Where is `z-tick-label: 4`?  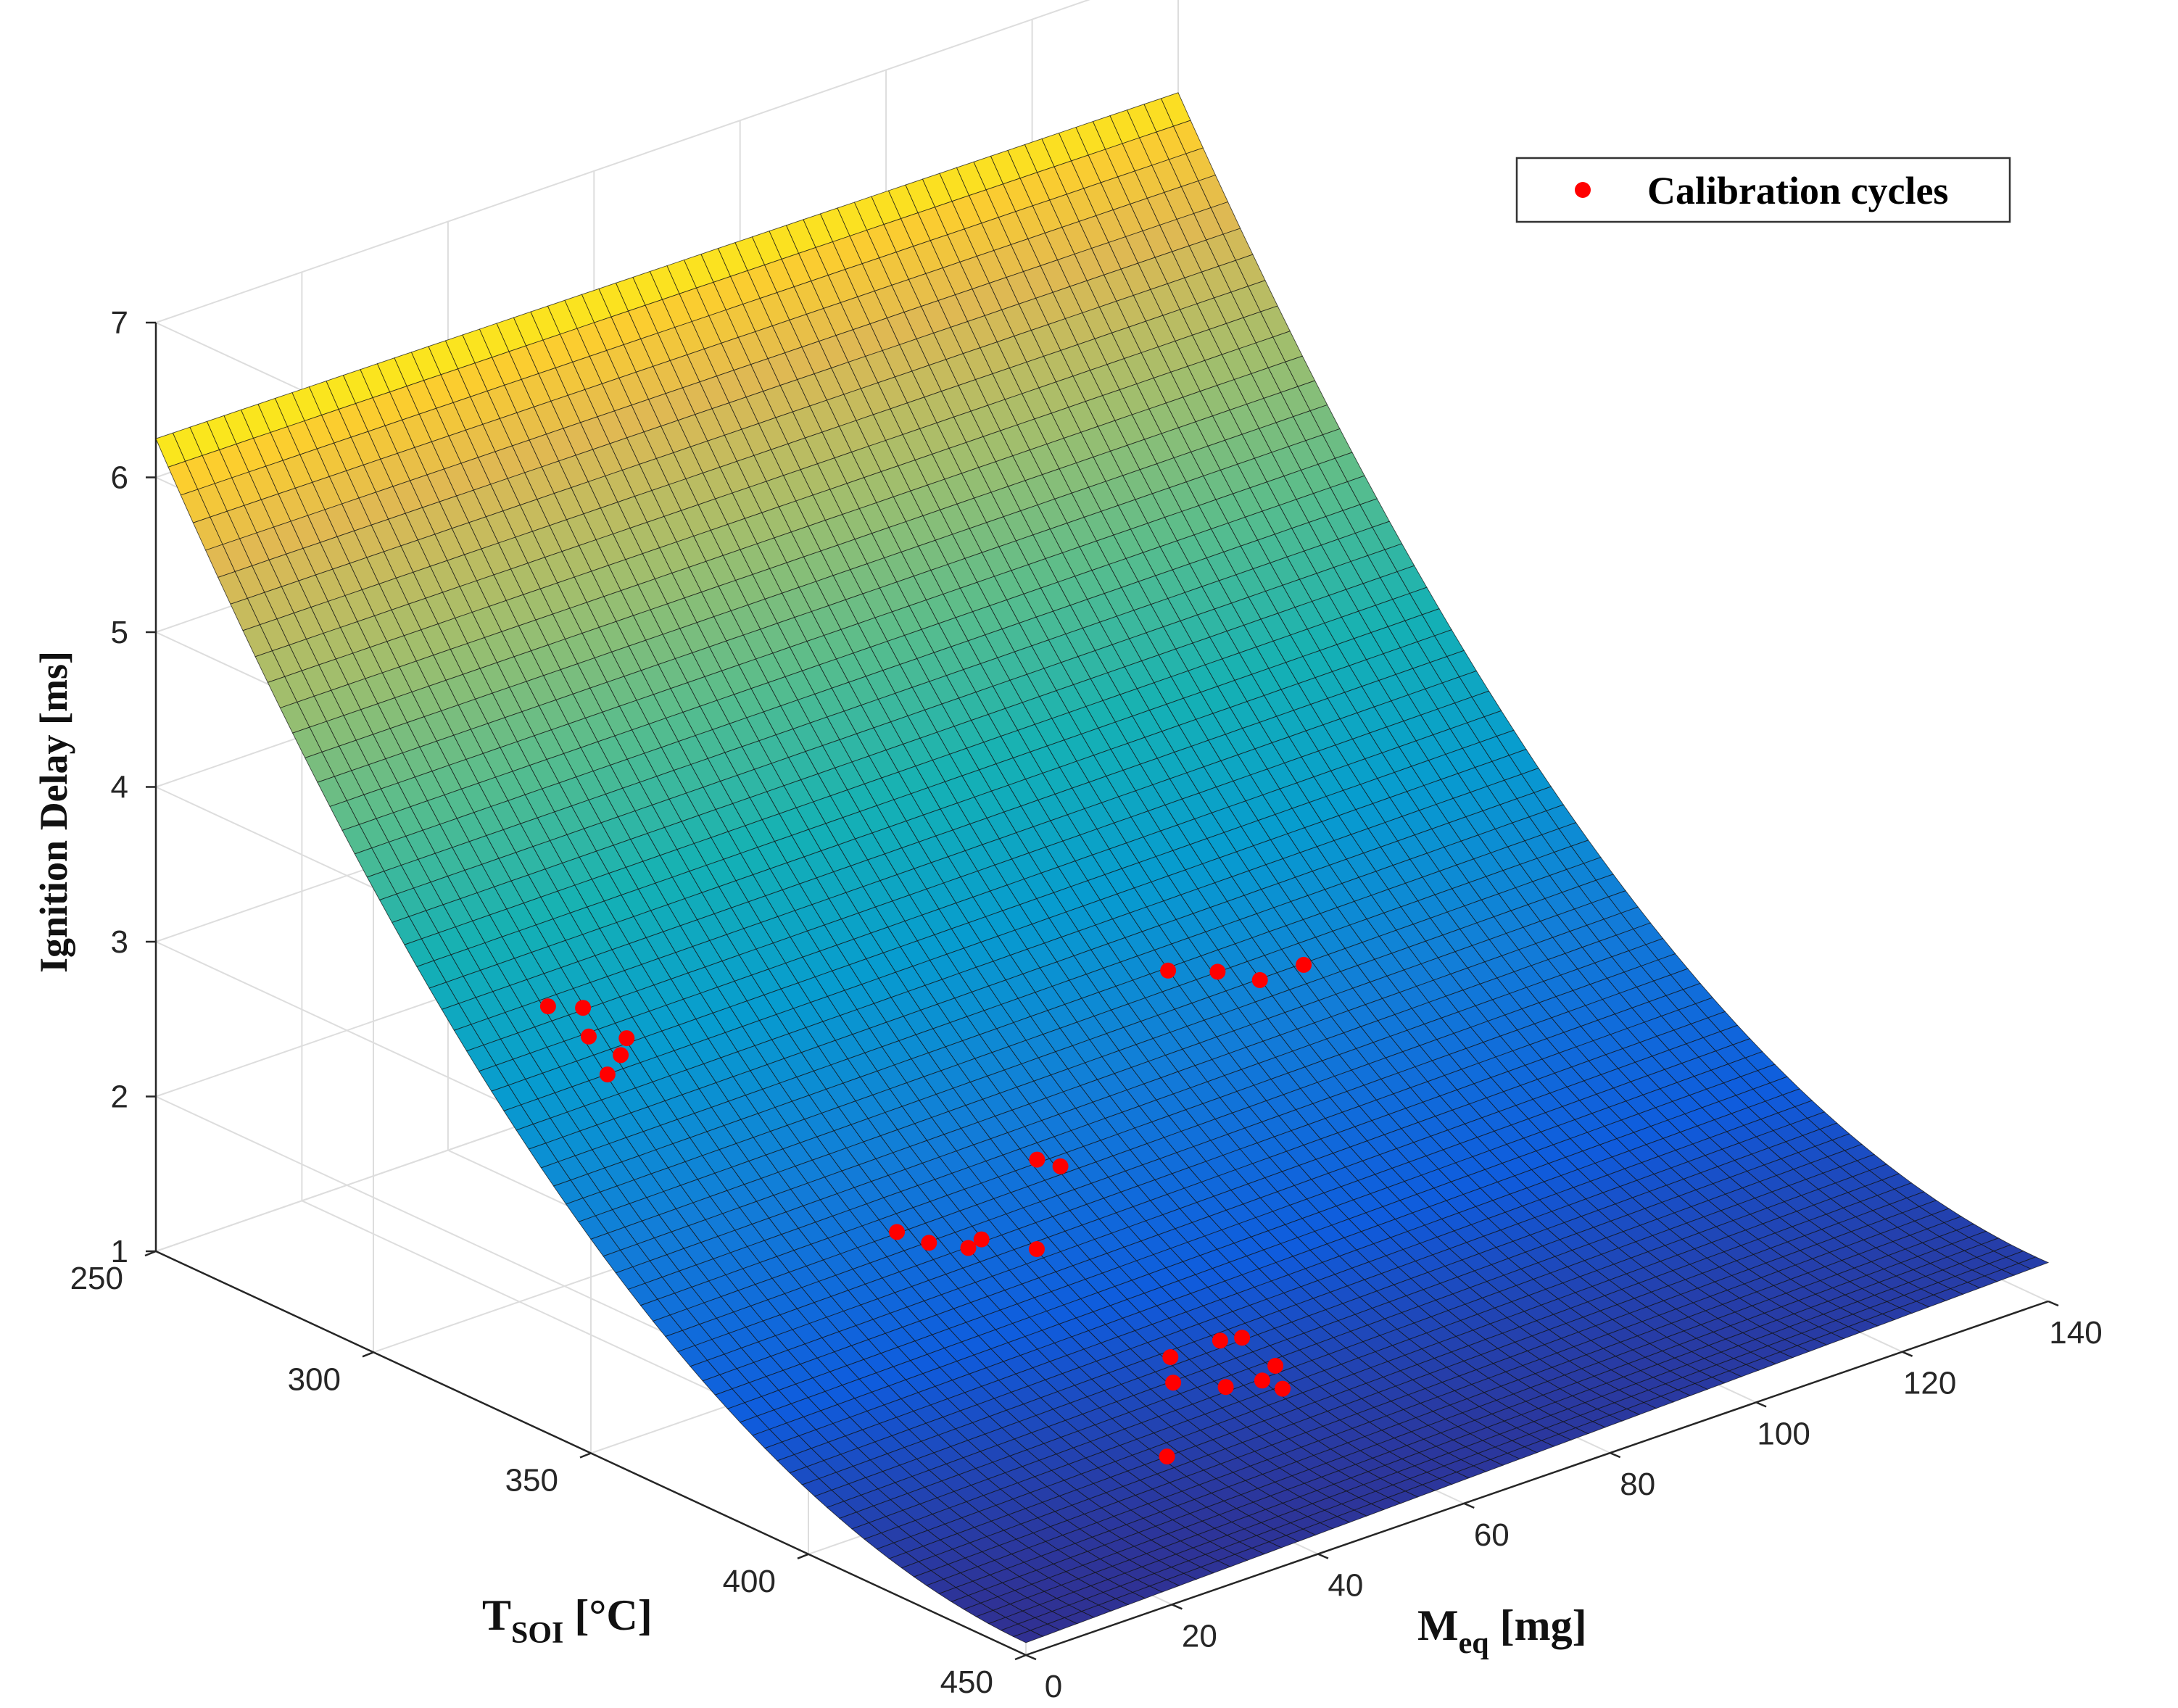 z-tick-label: 4 is located at coordinates (120, 787).